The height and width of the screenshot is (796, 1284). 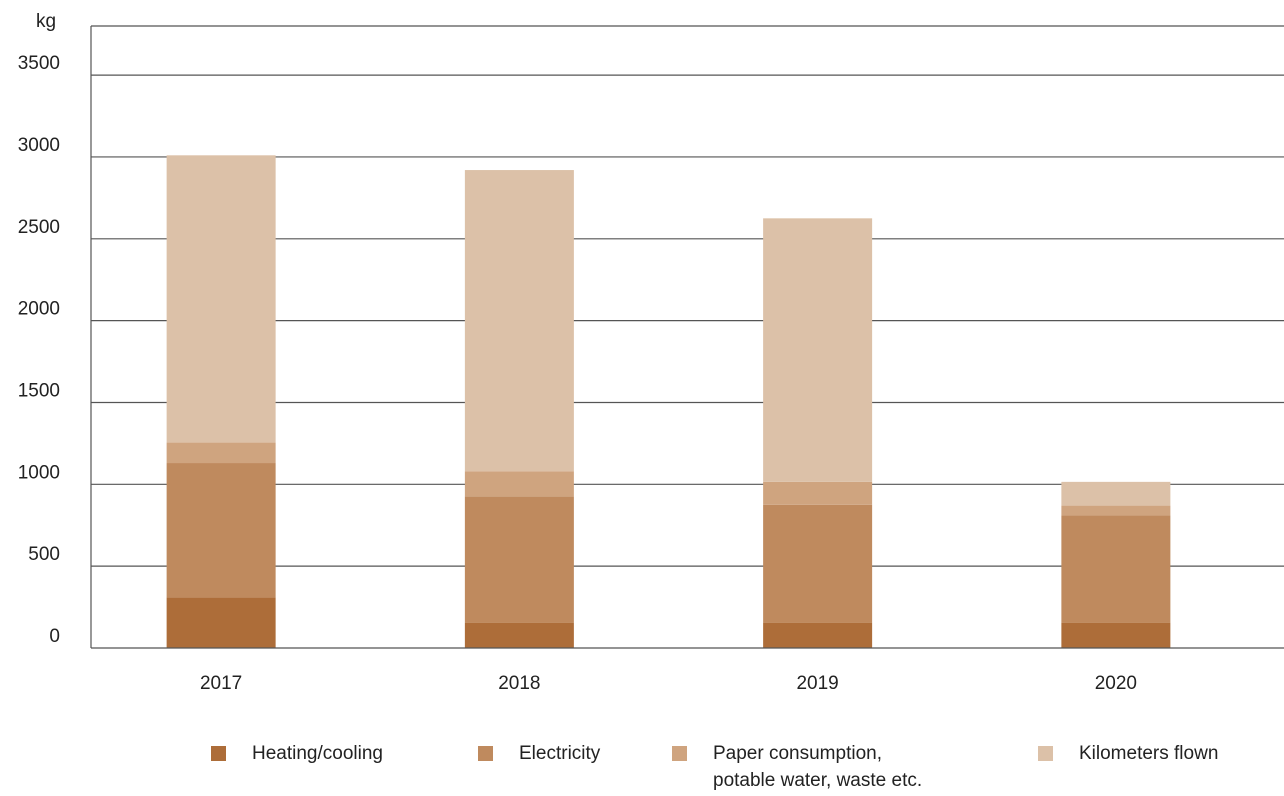 What do you see at coordinates (39, 390) in the screenshot?
I see `y-tick-label-1500: 1500` at bounding box center [39, 390].